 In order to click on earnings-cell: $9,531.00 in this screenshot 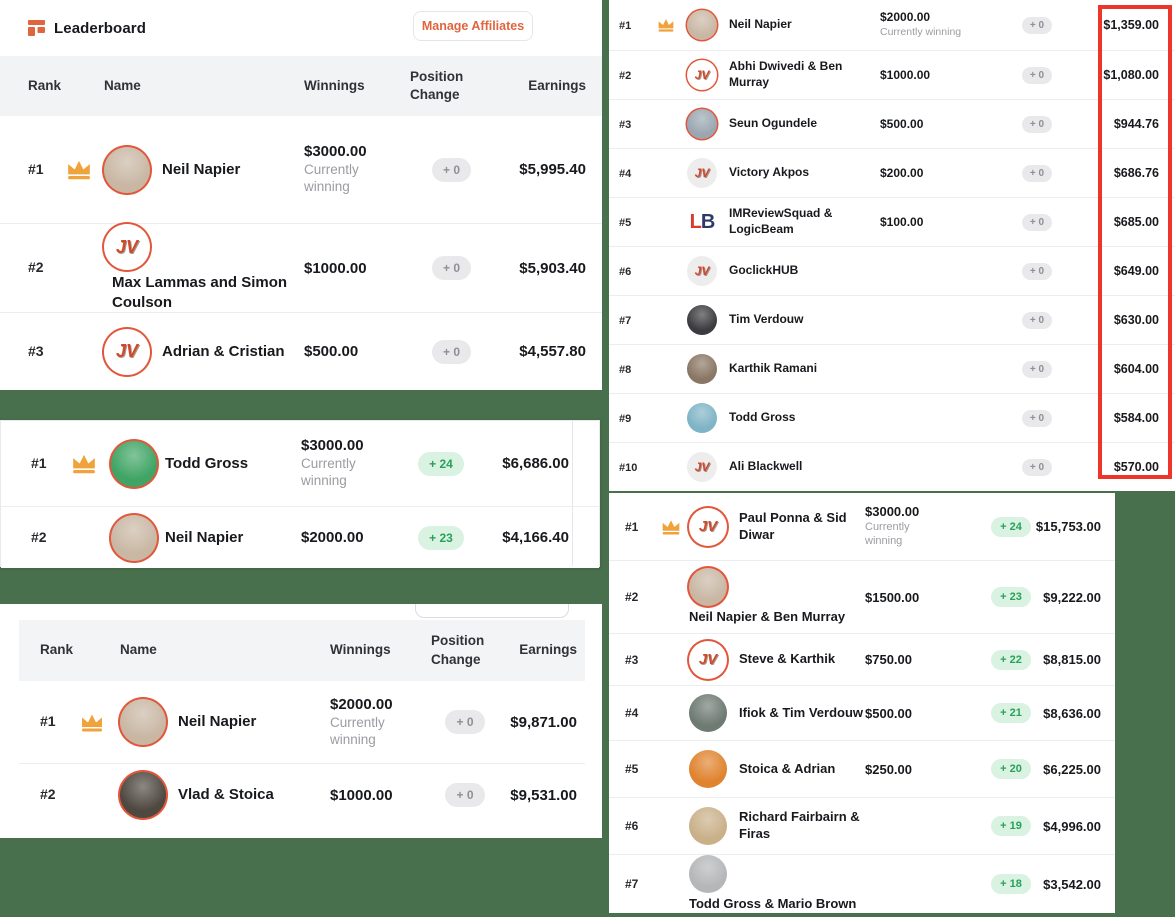, I will do `click(541, 795)`.